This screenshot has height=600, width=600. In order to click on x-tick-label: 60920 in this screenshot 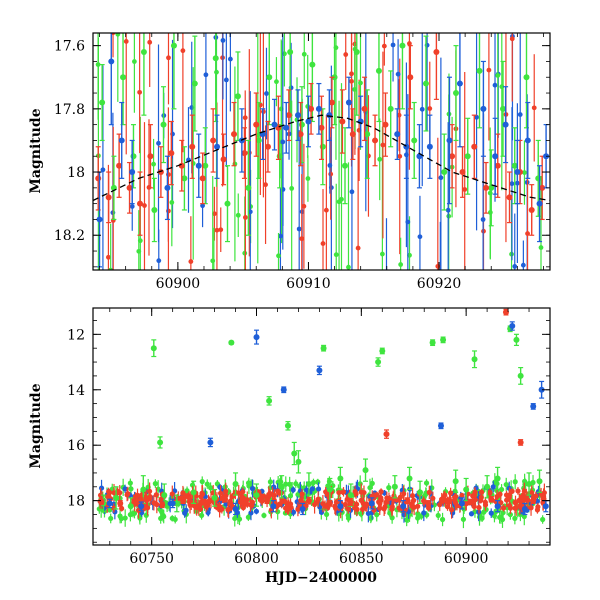, I will do `click(439, 284)`.